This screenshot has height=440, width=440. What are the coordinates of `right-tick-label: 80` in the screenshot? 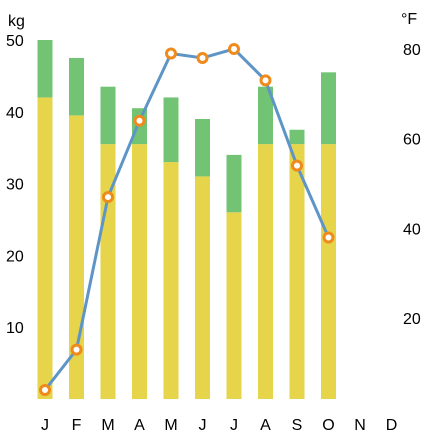 It's located at (412, 50).